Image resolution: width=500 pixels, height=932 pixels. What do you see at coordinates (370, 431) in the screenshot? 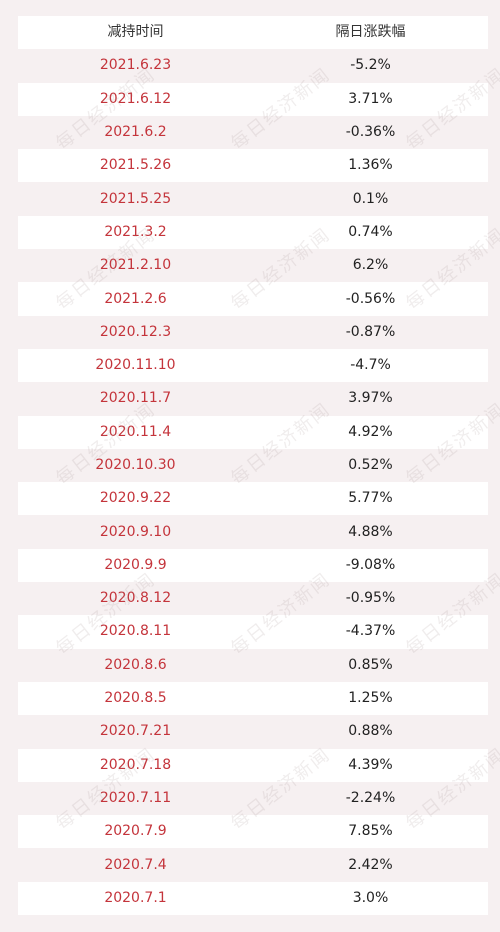
I see `next-day-change-cell: 4.92%` at bounding box center [370, 431].